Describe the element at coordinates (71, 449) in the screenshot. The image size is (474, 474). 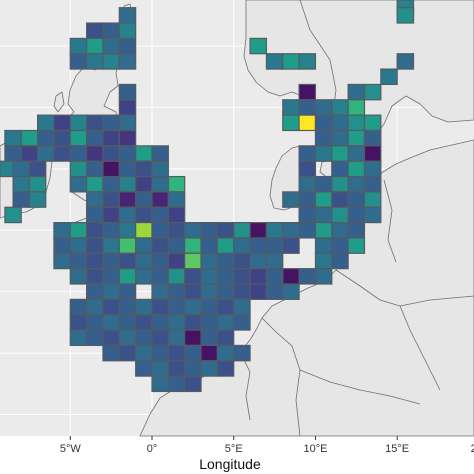
I see `x-tick-label: 5°W` at that location.